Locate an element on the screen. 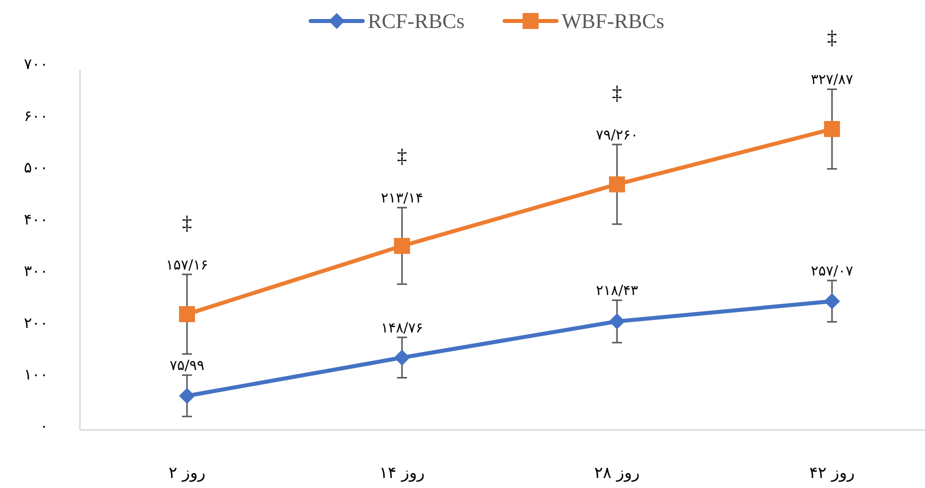  data-label: ۲۵۷/۰۷ is located at coordinates (832, 272).